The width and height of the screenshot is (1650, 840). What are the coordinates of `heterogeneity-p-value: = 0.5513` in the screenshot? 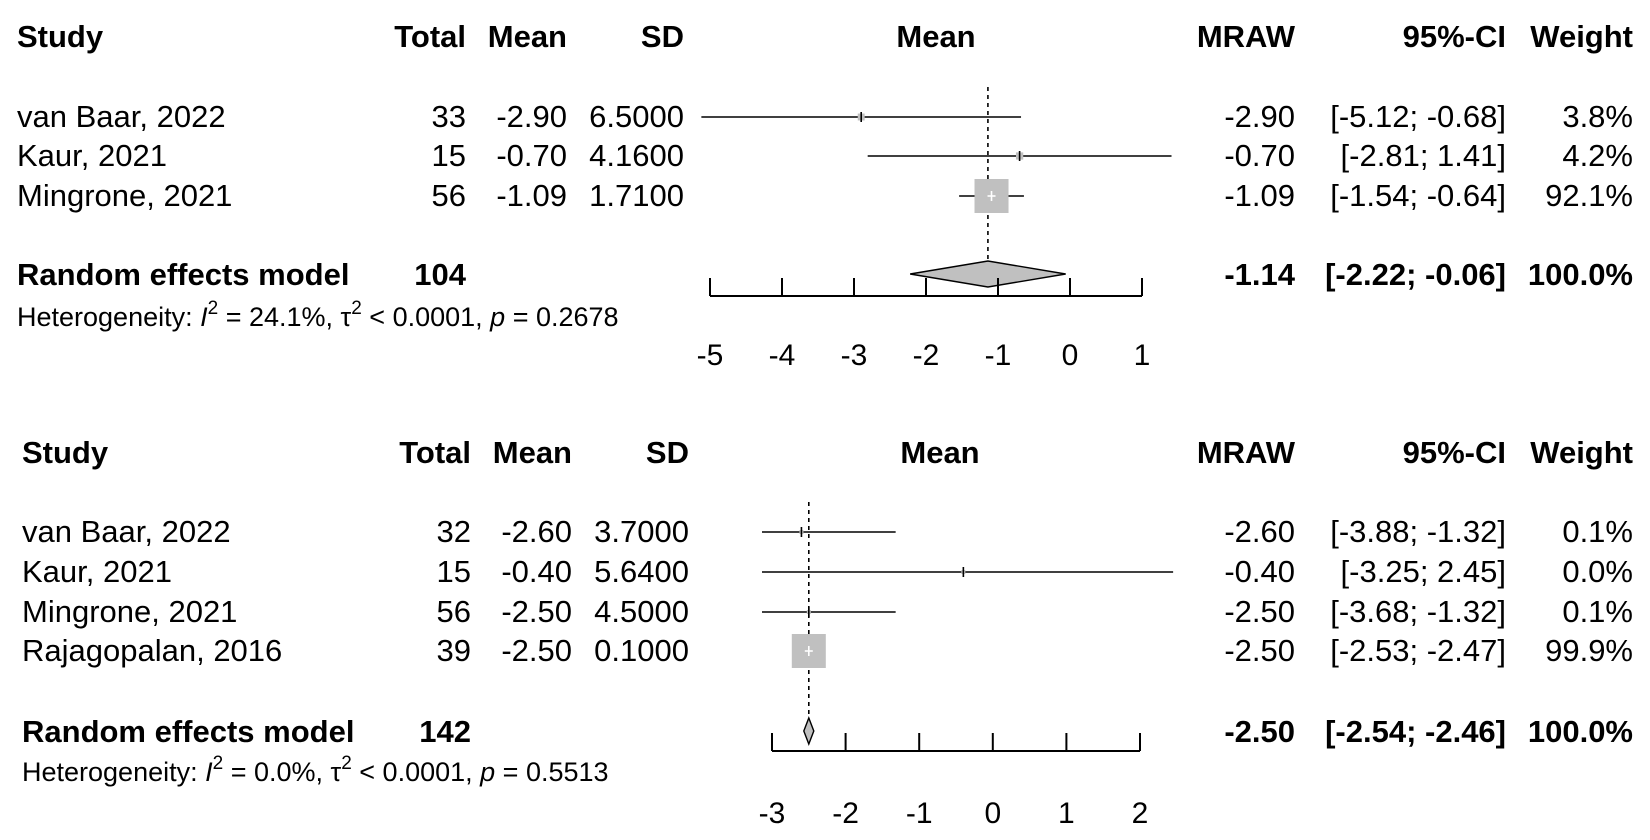 It's located at (551, 772).